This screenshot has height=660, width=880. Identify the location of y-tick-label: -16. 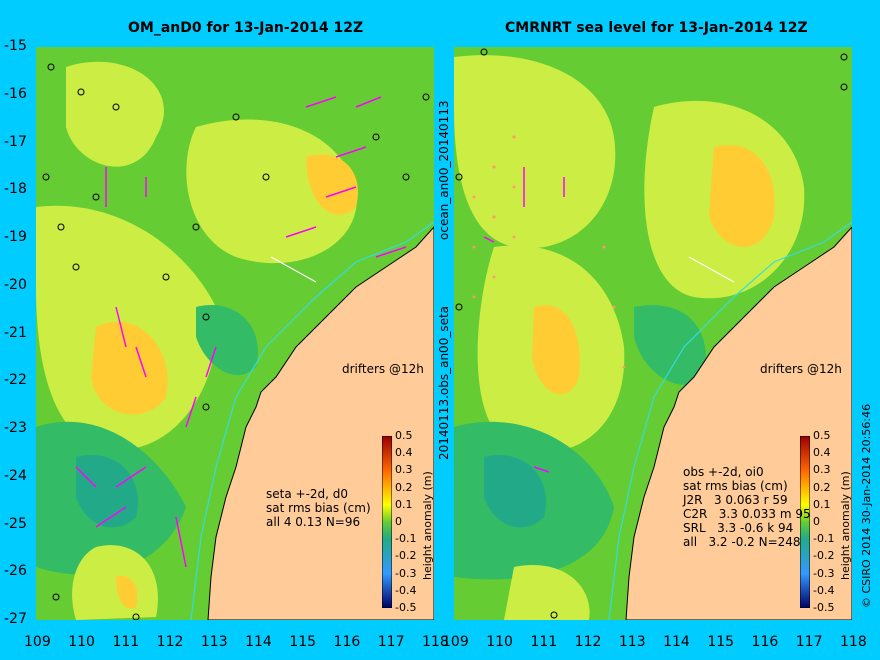
(15, 93).